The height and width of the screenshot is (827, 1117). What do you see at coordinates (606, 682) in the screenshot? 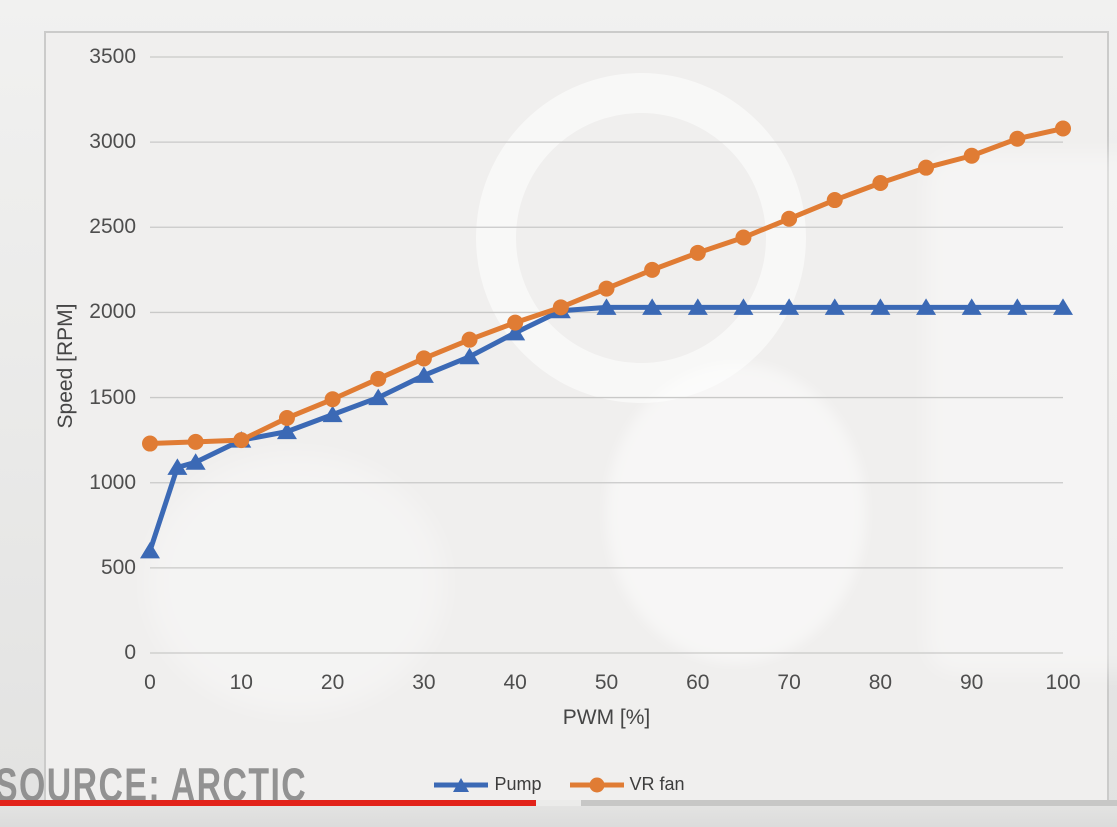
I see `x-axis-tick-label: 50` at bounding box center [606, 682].